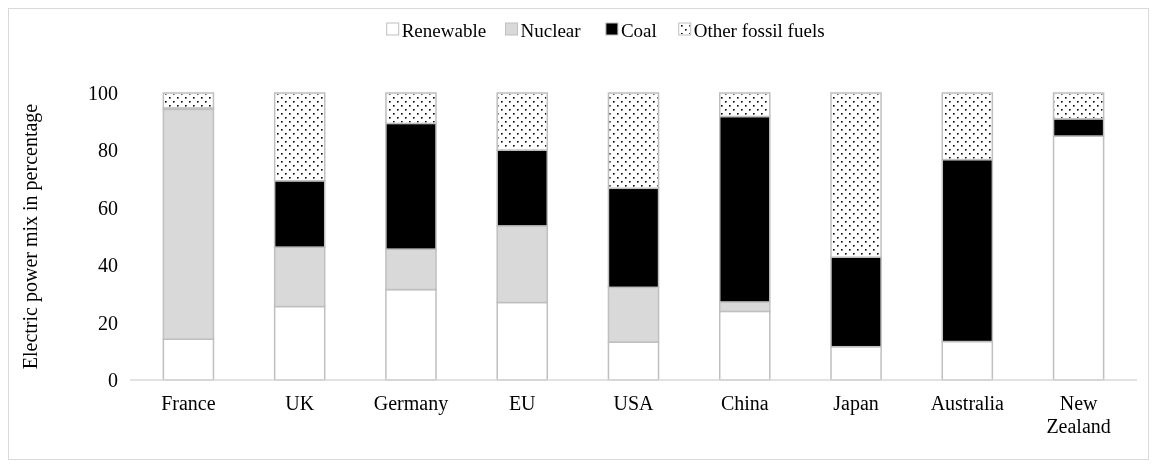  Describe the element at coordinates (300, 403) in the screenshot. I see `x-tick-label: UK` at that location.